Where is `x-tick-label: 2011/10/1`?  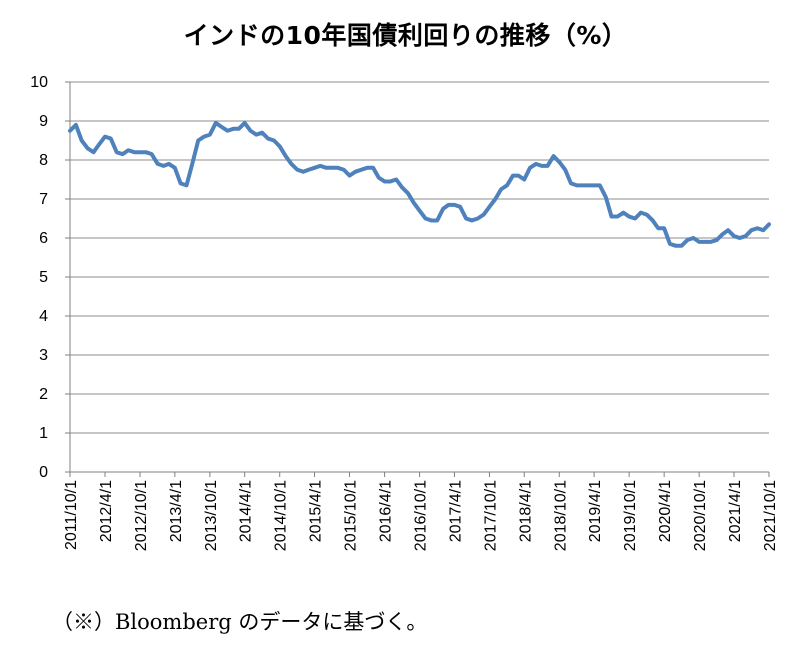
x-tick-label: 2011/10/1 is located at coordinates (71, 515).